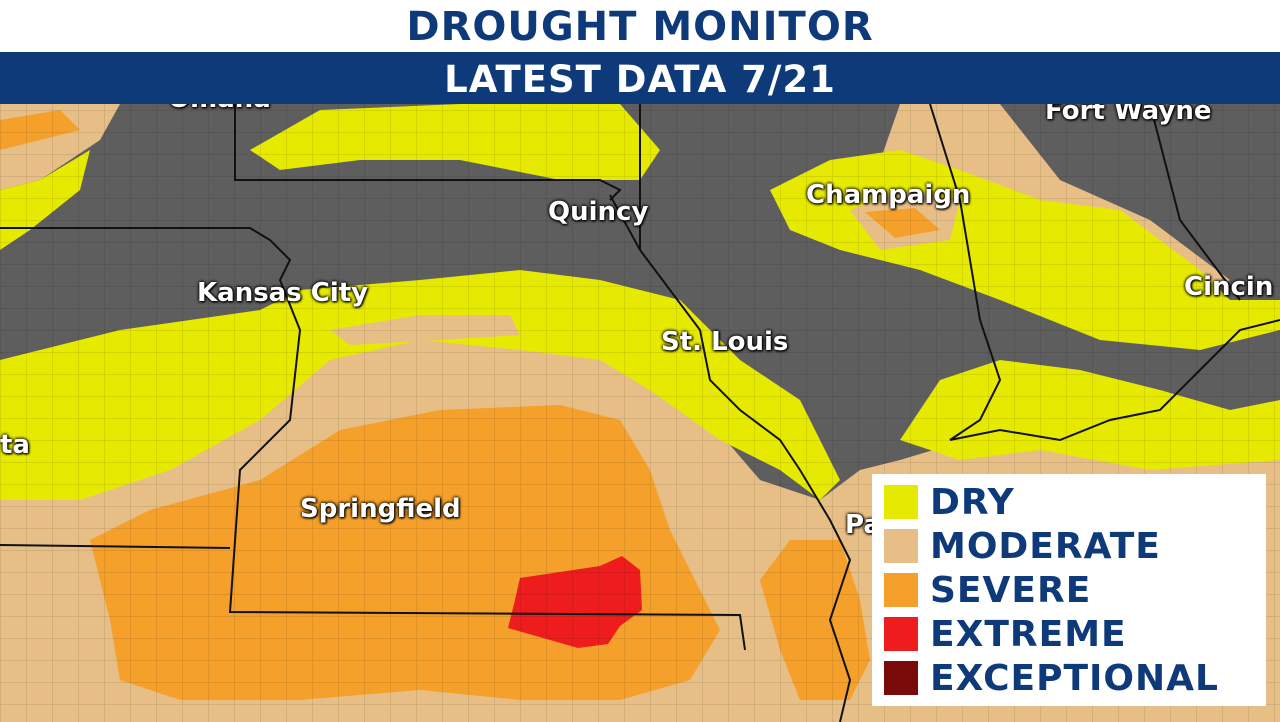 This screenshot has width=1280, height=722. I want to click on page-subtitle: LATEST DATA 7/21, so click(640, 79).